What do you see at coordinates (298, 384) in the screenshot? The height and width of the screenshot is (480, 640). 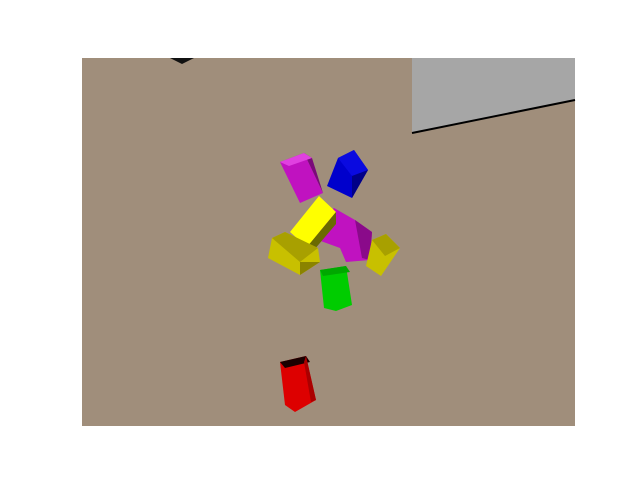 I see `red-block` at bounding box center [298, 384].